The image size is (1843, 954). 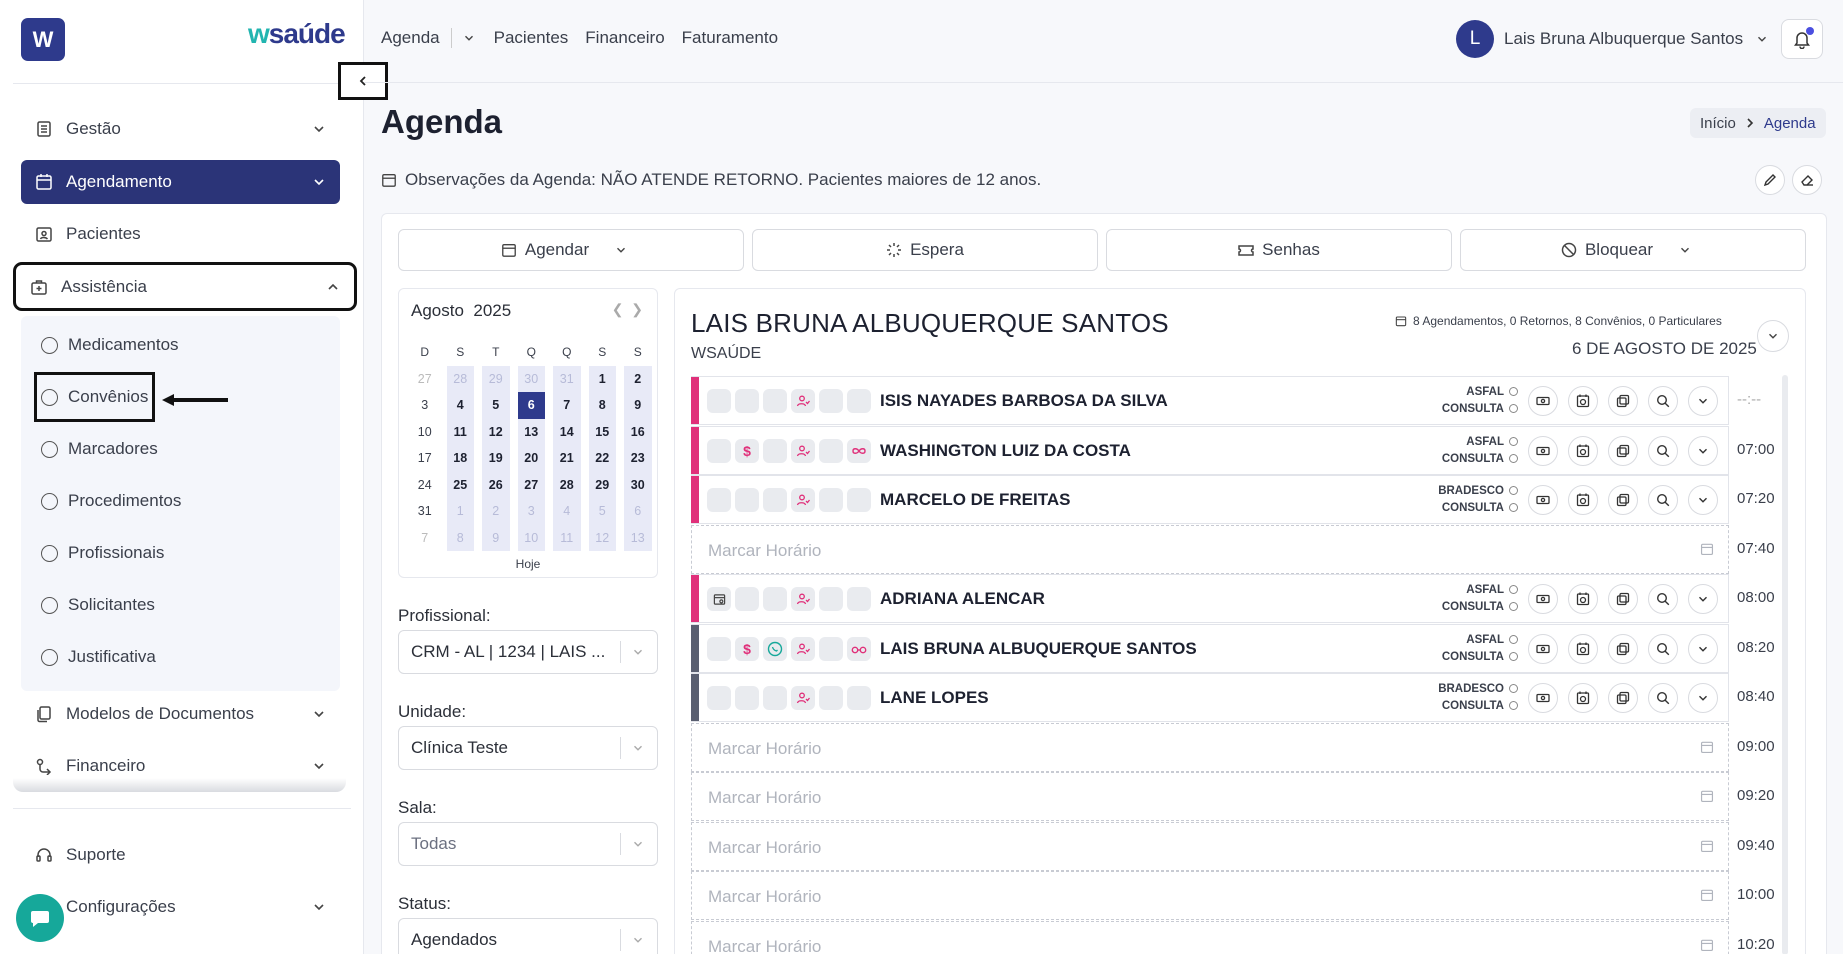 What do you see at coordinates (859, 450) in the screenshot?
I see `infinity-icon` at bounding box center [859, 450].